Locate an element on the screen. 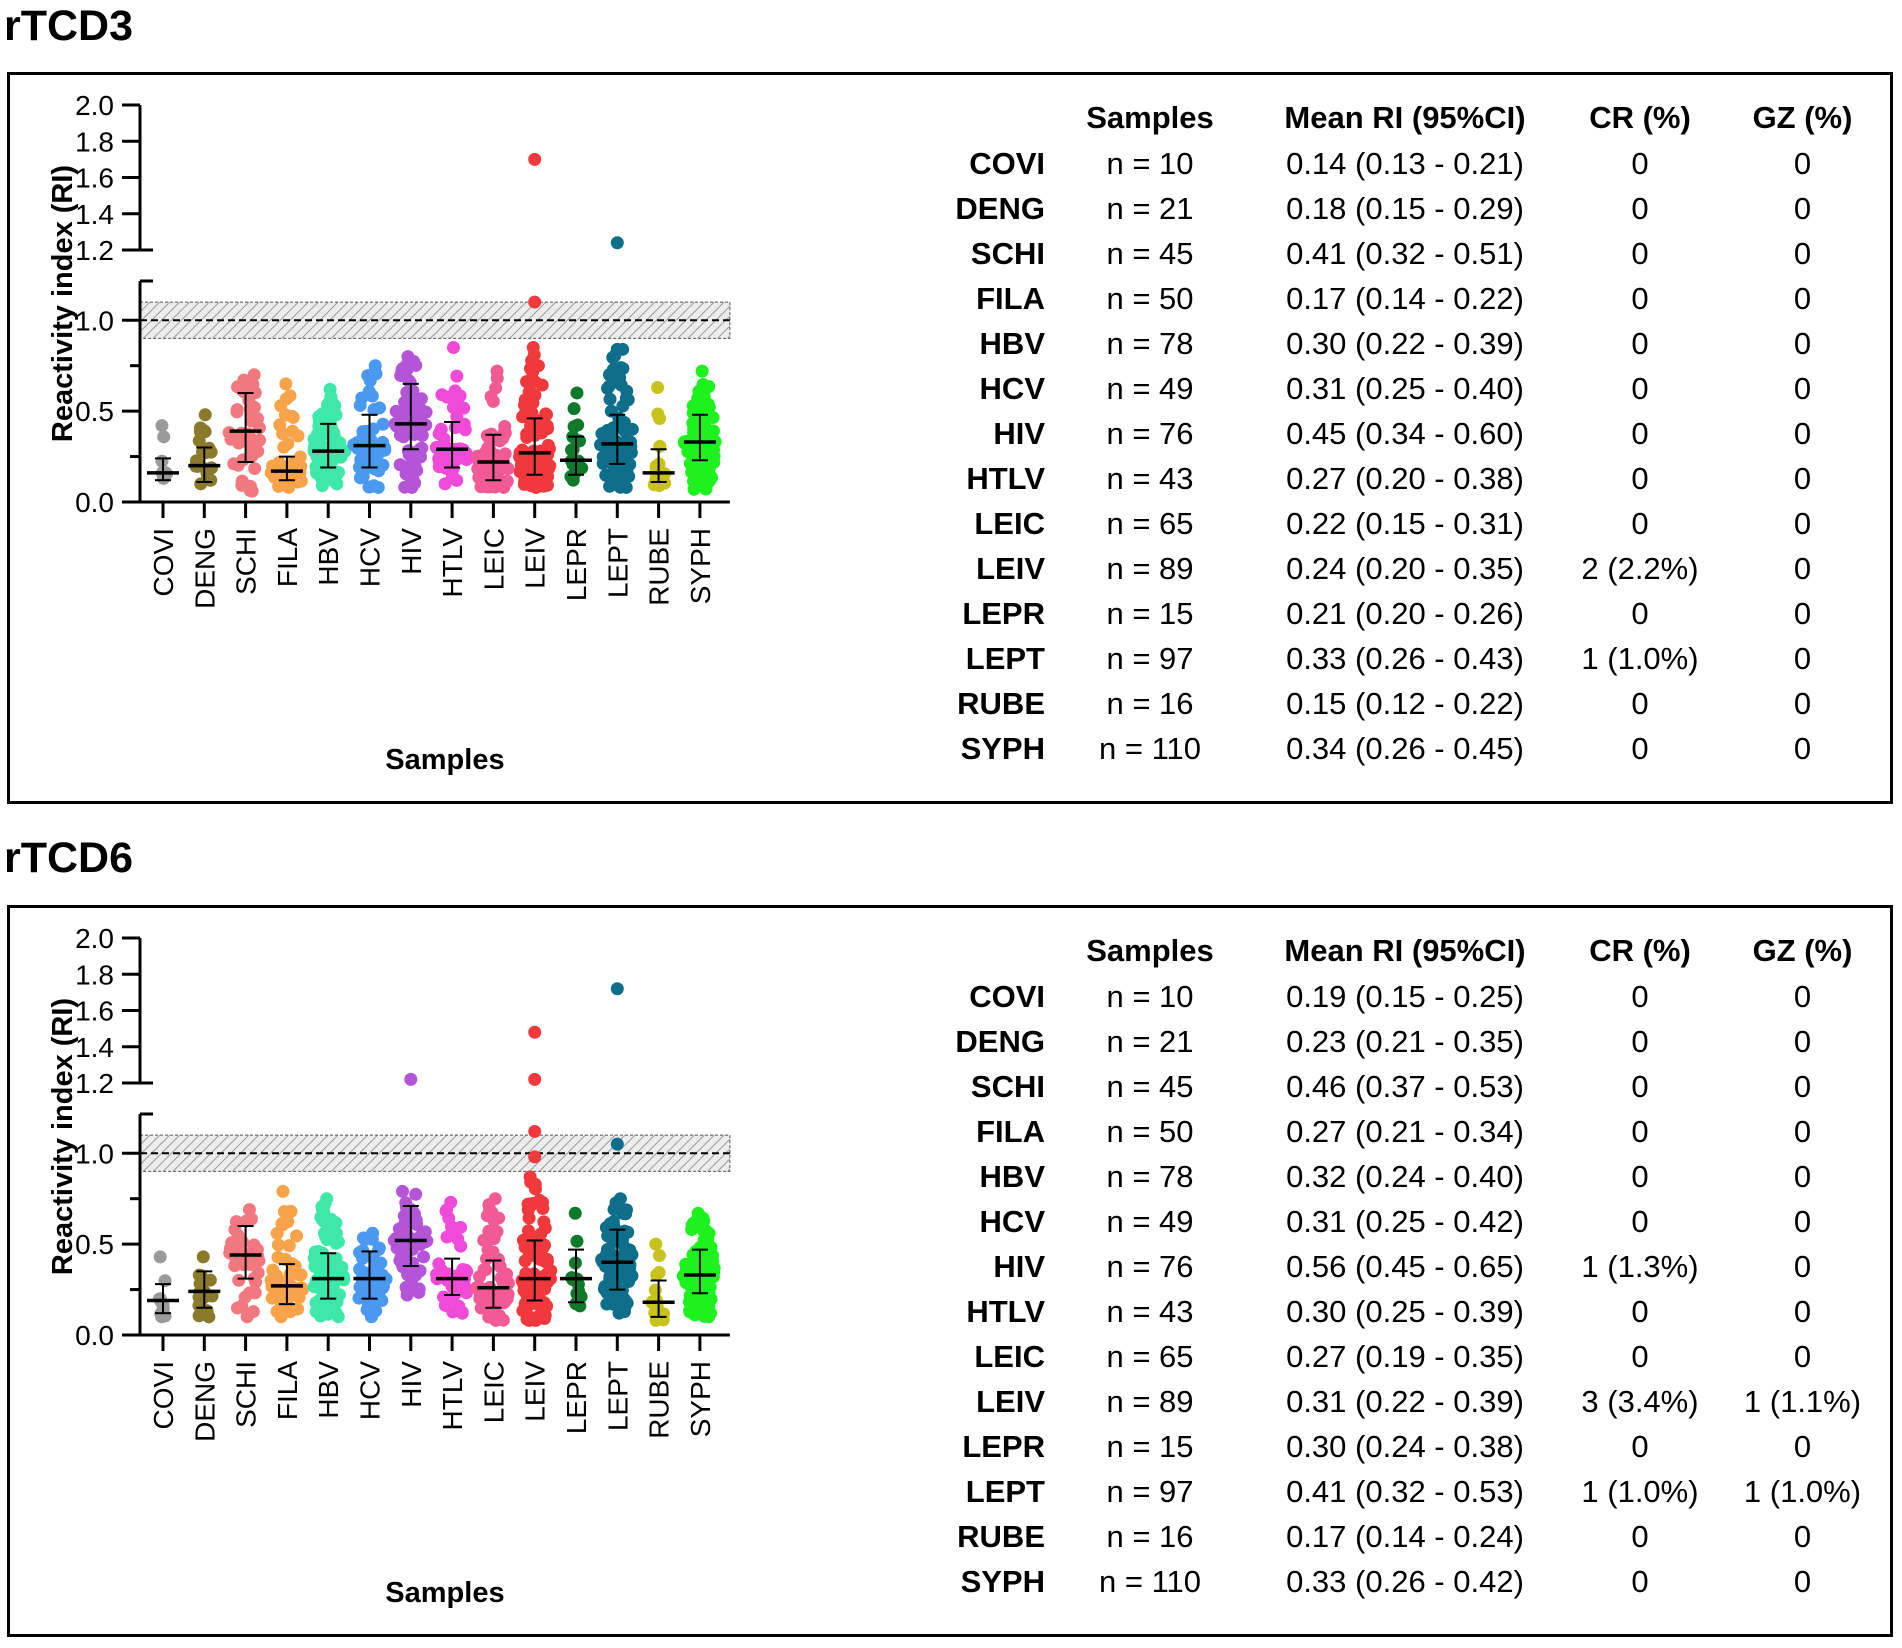 The image size is (1902, 1648). table-row: LEPR n = 15 0.21 (0.20 - 0.26) 0 0 is located at coordinates (1395, 613).